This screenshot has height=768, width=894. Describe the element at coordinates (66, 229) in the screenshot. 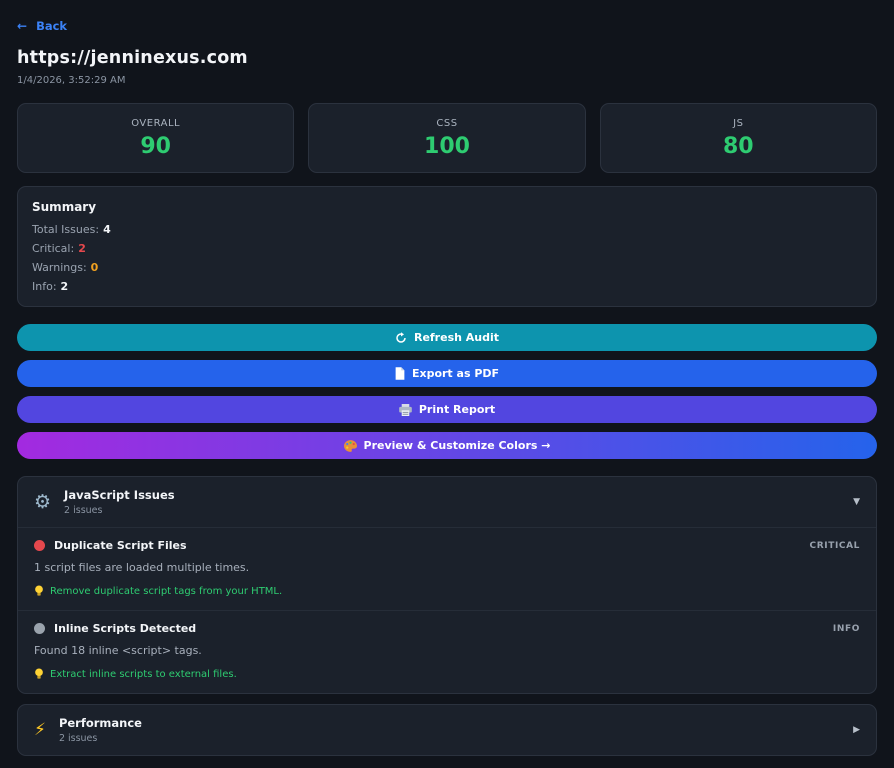

I see `summary-label: Total Issues:` at that location.